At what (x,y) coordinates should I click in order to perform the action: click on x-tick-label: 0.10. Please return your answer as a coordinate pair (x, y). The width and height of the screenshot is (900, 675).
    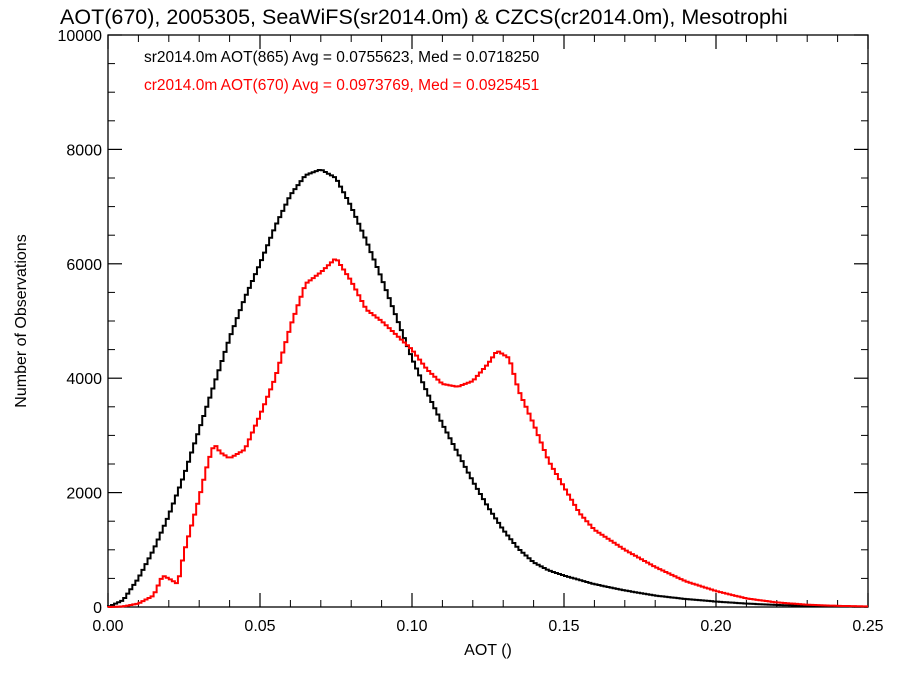
    Looking at the image, I should click on (411, 626).